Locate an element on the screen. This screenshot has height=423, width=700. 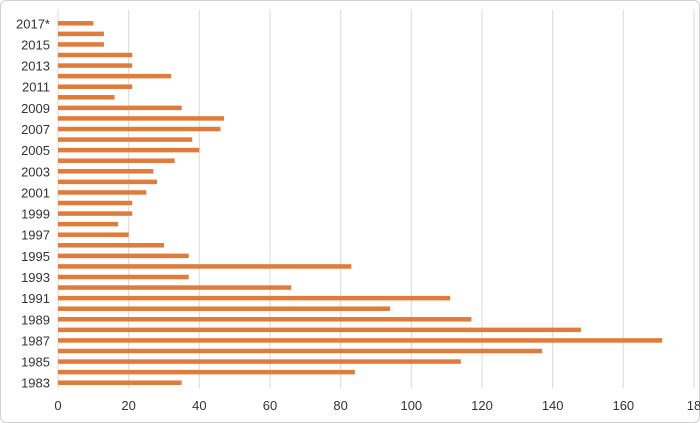
x-axis-labels: 0 20 40 60 80 100 120 140 160 18 is located at coordinates (377, 405).